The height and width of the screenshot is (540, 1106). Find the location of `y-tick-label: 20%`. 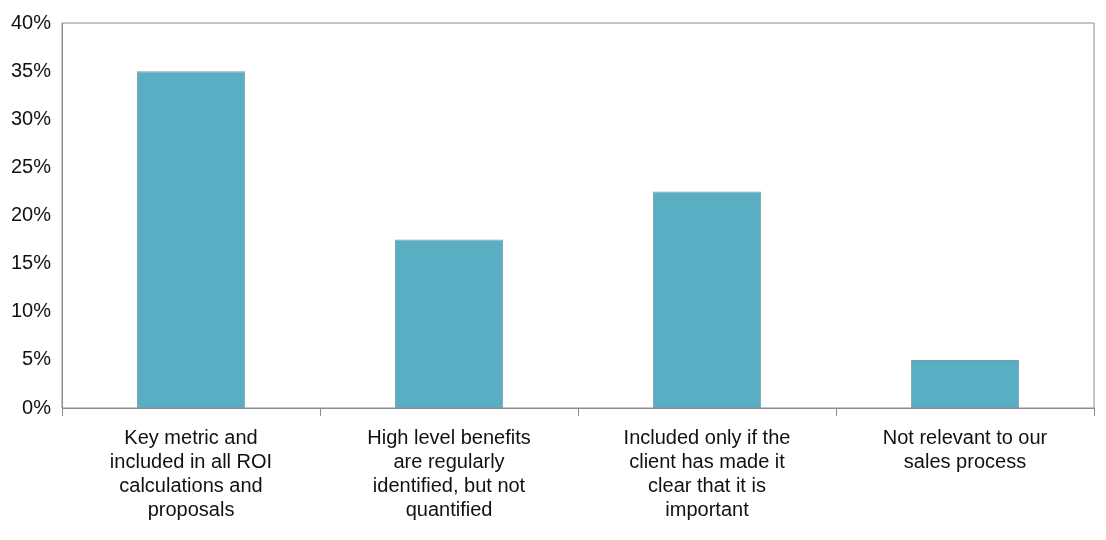

y-tick-label: 20% is located at coordinates (31, 214).